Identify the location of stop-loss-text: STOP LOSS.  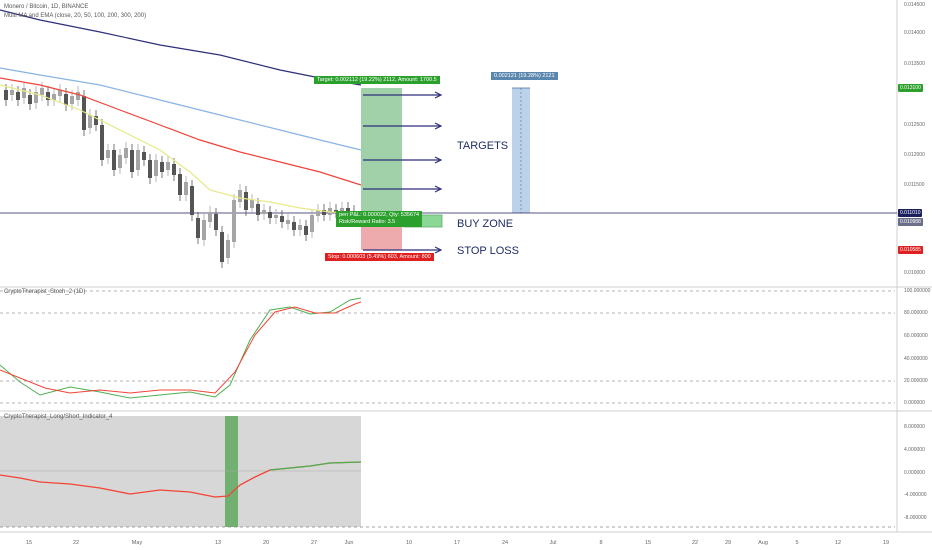
(488, 251).